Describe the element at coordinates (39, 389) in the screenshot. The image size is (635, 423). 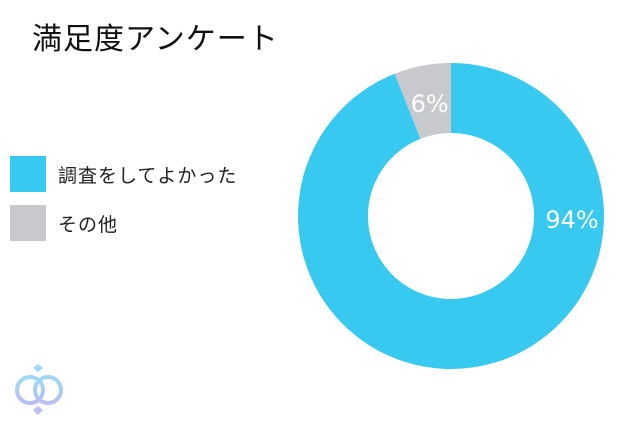
I see `interlocked-rings-logo-icon` at that location.